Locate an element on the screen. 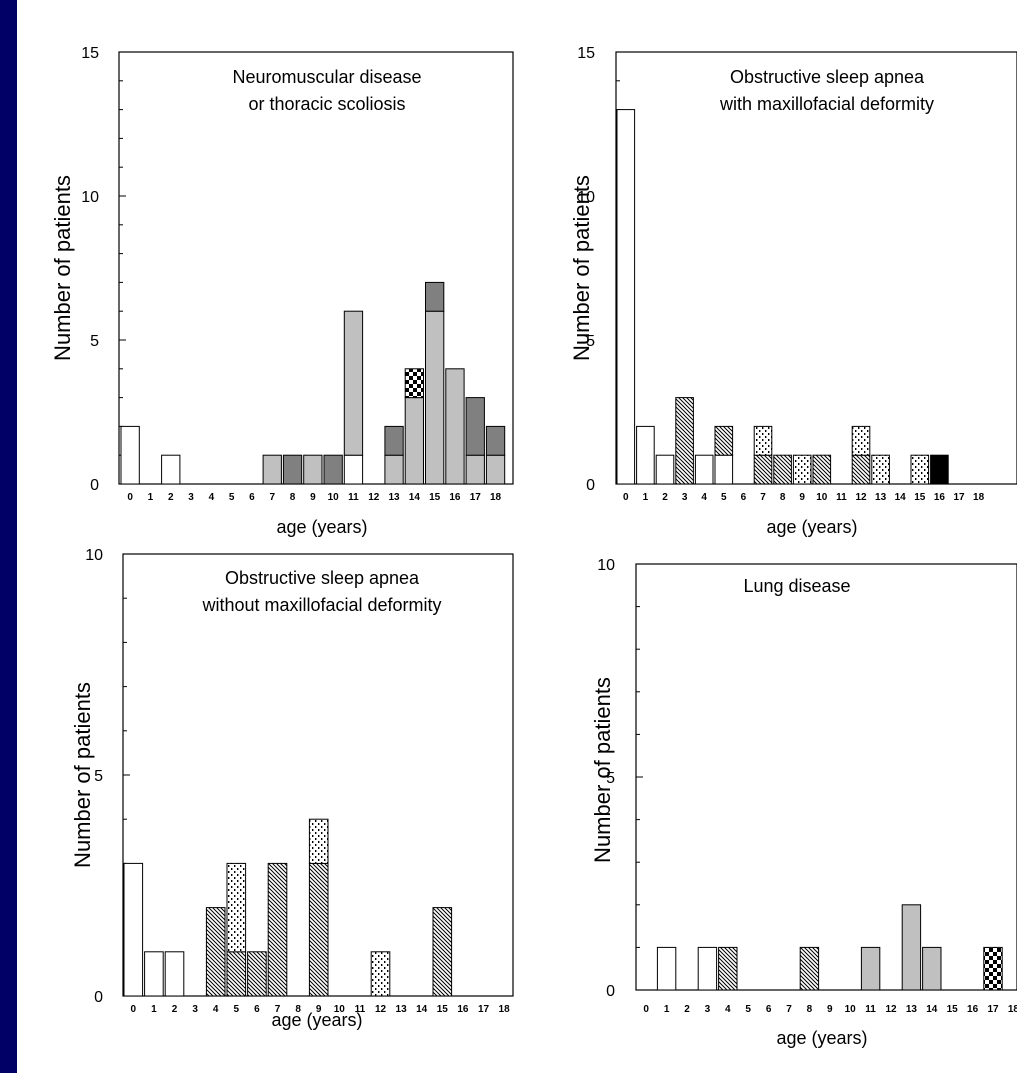  bar-segment-age-8-darkgray is located at coordinates (292, 469).